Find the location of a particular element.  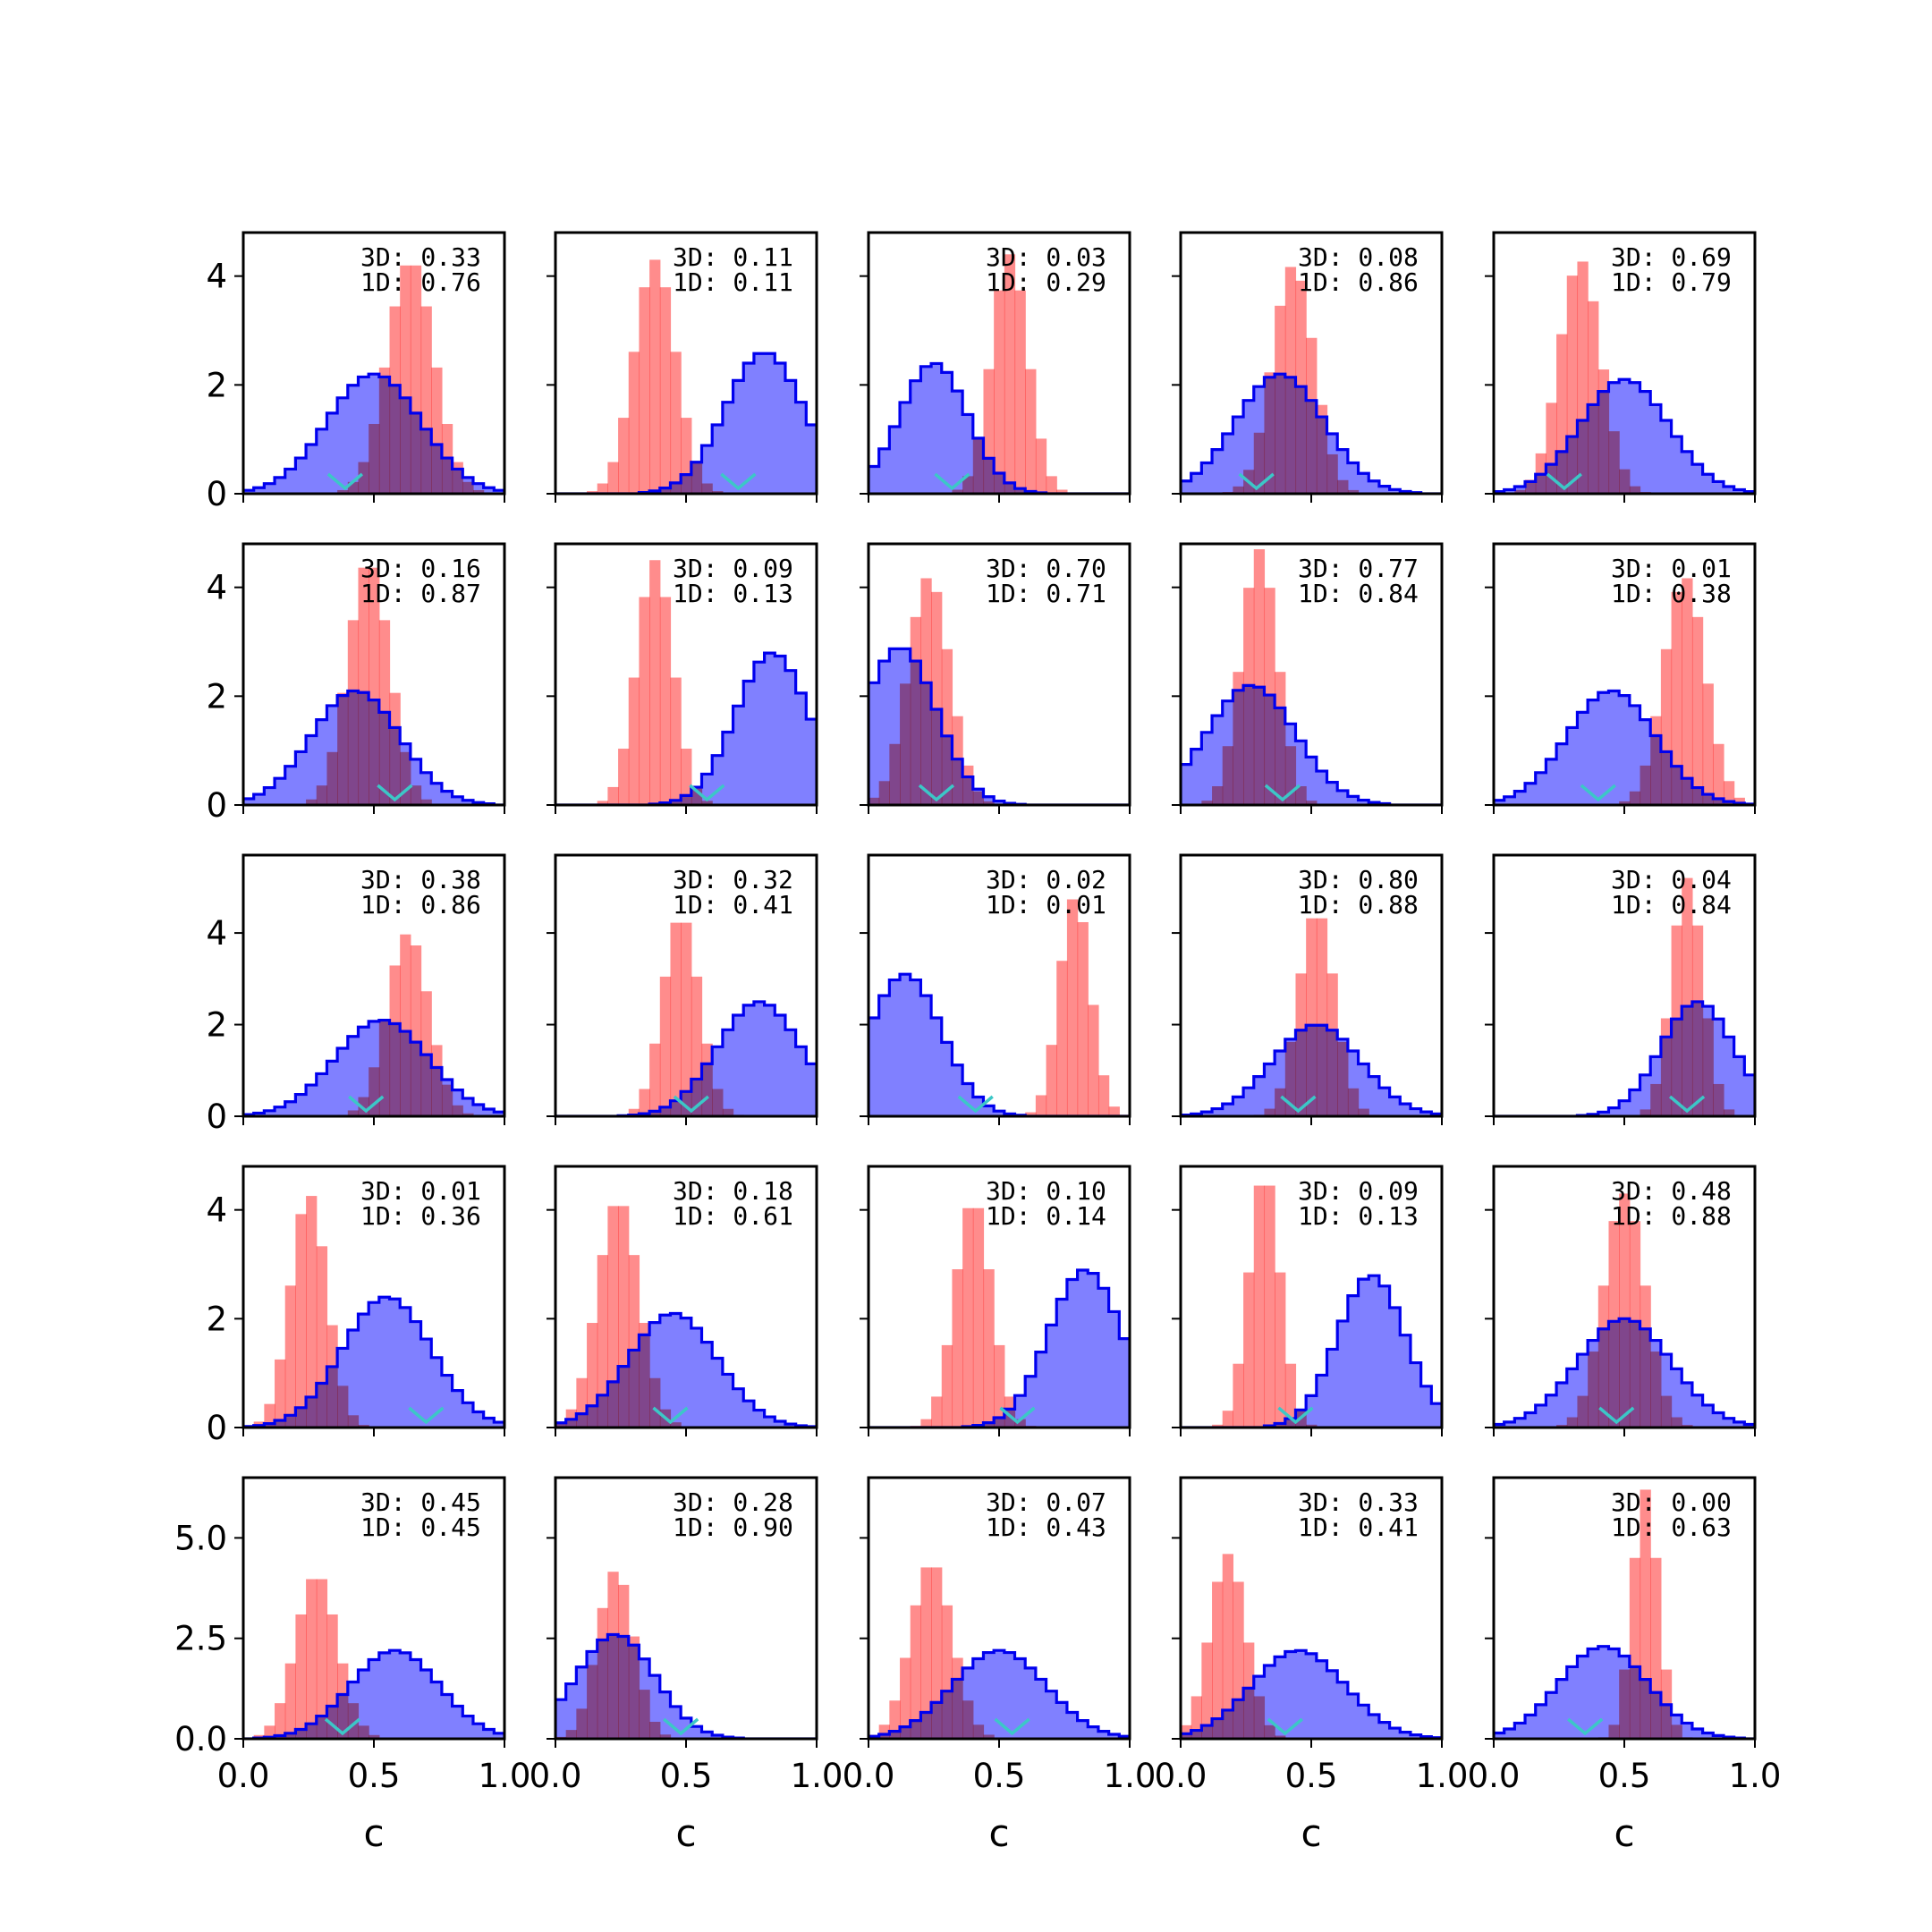

annotation-1d: 1D: 0.38 is located at coordinates (1671, 593).